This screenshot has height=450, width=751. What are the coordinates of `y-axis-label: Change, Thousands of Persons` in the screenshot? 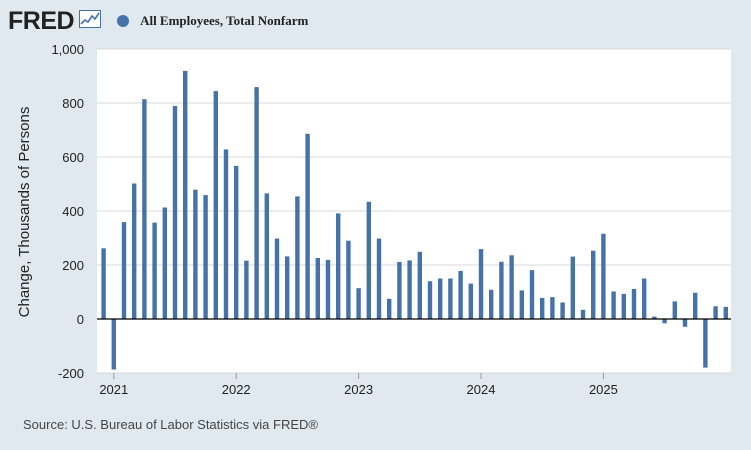 It's located at (24, 212).